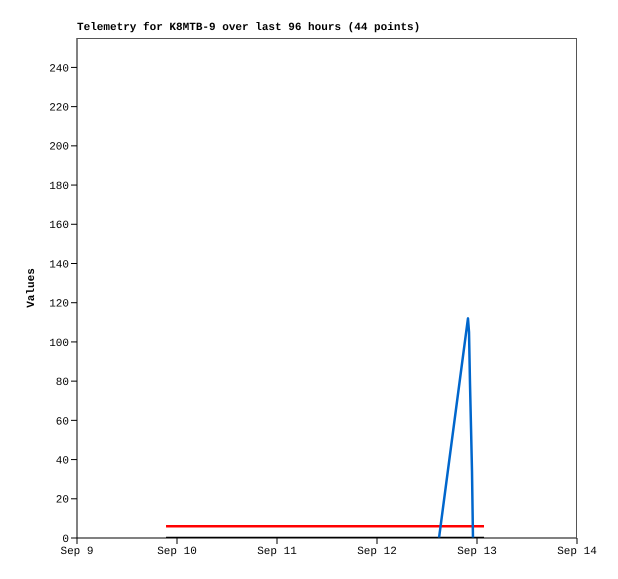 The height and width of the screenshot is (579, 618). Describe the element at coordinates (62, 500) in the screenshot. I see `y-tick-label: 20` at that location.